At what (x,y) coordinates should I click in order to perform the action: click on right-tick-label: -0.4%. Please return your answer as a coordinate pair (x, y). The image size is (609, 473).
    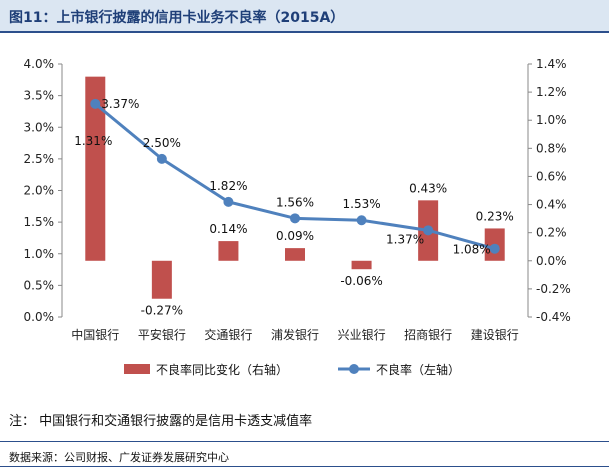
    Looking at the image, I should click on (553, 317).